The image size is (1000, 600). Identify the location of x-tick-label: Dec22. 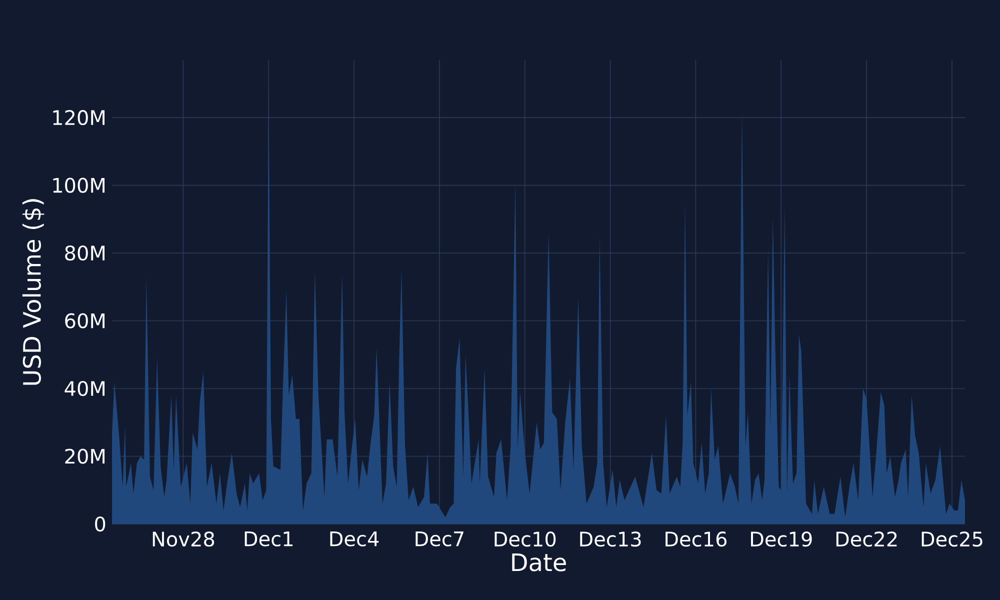
(866, 539).